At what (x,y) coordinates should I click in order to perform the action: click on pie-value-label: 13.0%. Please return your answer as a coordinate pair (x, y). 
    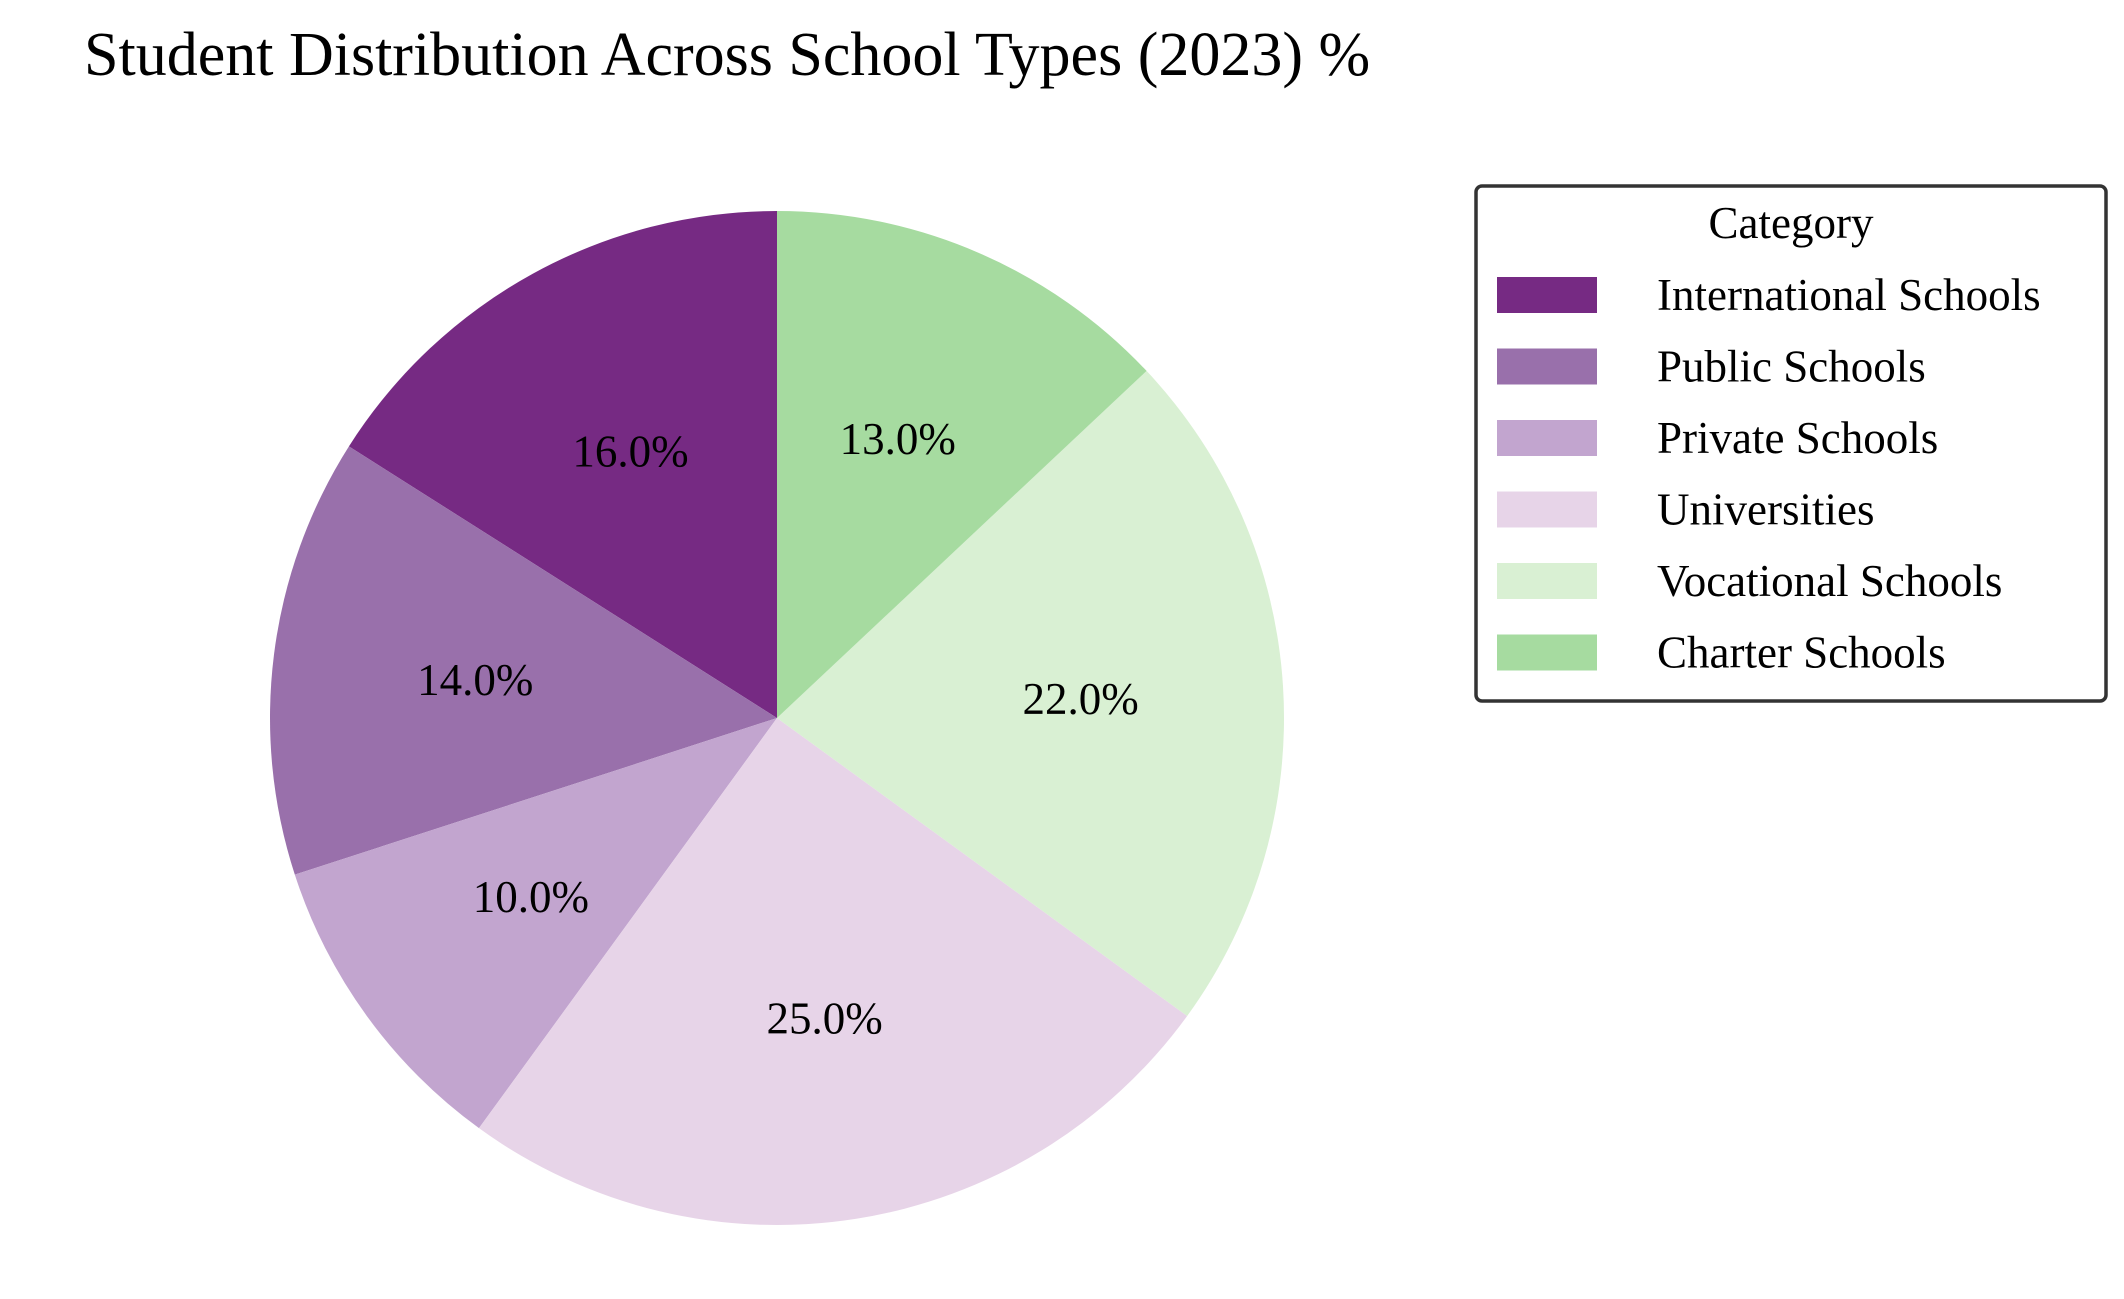
    Looking at the image, I should click on (898, 439).